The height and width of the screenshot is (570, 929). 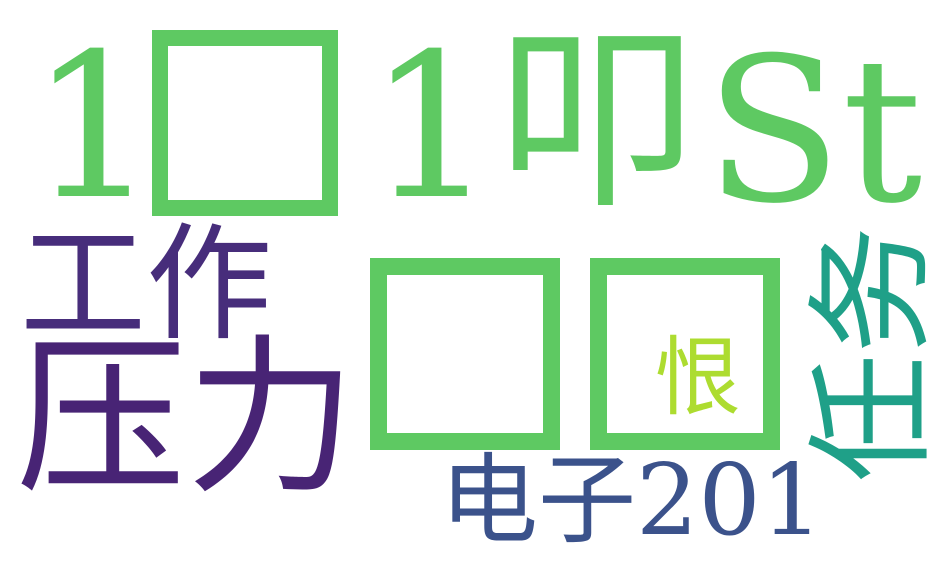 I want to click on word-yali: 压力, so click(x=186, y=419).